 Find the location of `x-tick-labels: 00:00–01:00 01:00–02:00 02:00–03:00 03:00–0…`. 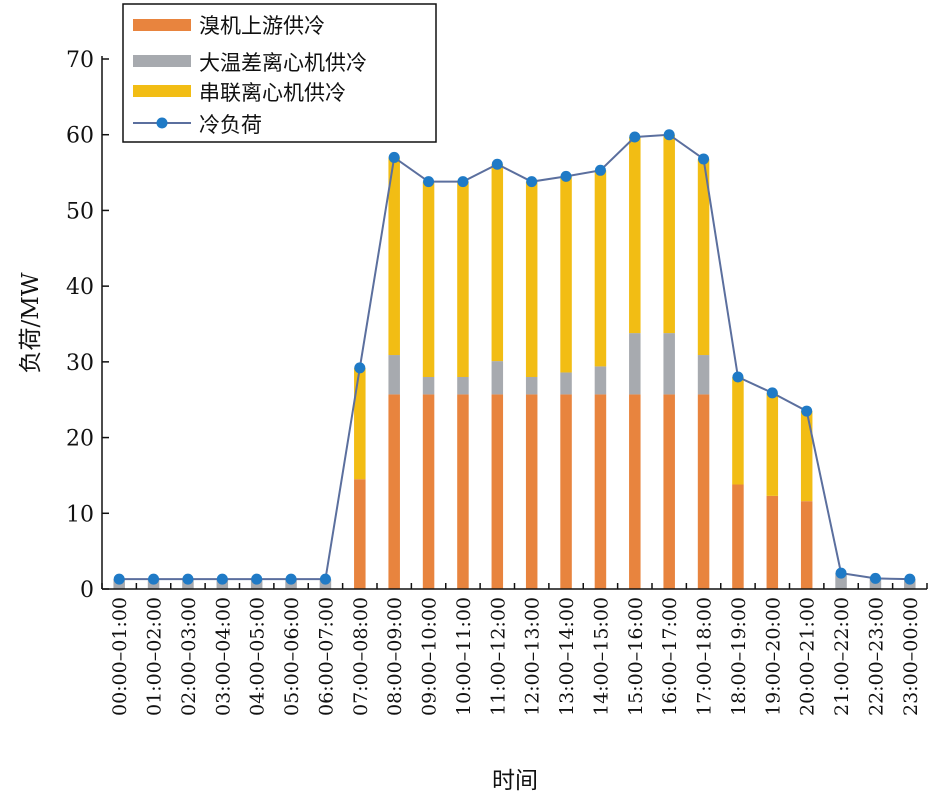

x-tick-labels: 00:00–01:00 01:00–02:00 02:00–03:00 03:00–0… is located at coordinates (515, 656).